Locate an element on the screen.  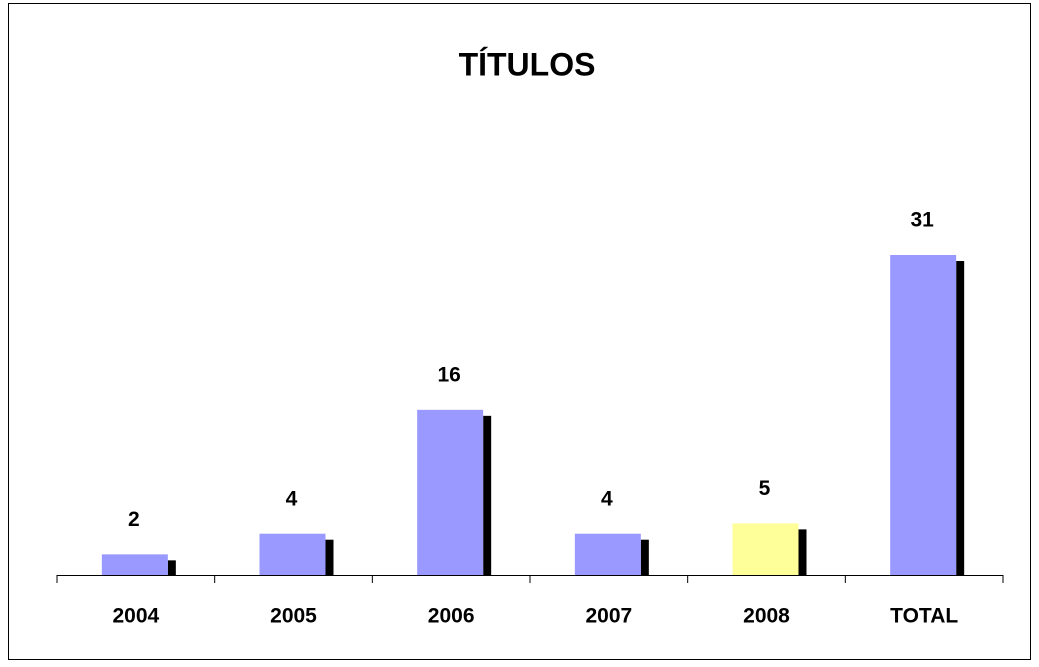
value-label: 31 is located at coordinates (922, 220).